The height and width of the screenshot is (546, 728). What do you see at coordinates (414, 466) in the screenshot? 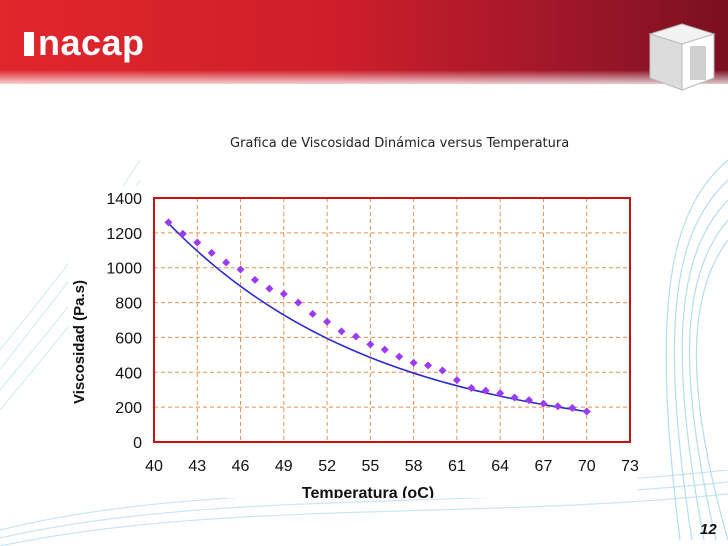
I see `x-tick-label: 58` at bounding box center [414, 466].